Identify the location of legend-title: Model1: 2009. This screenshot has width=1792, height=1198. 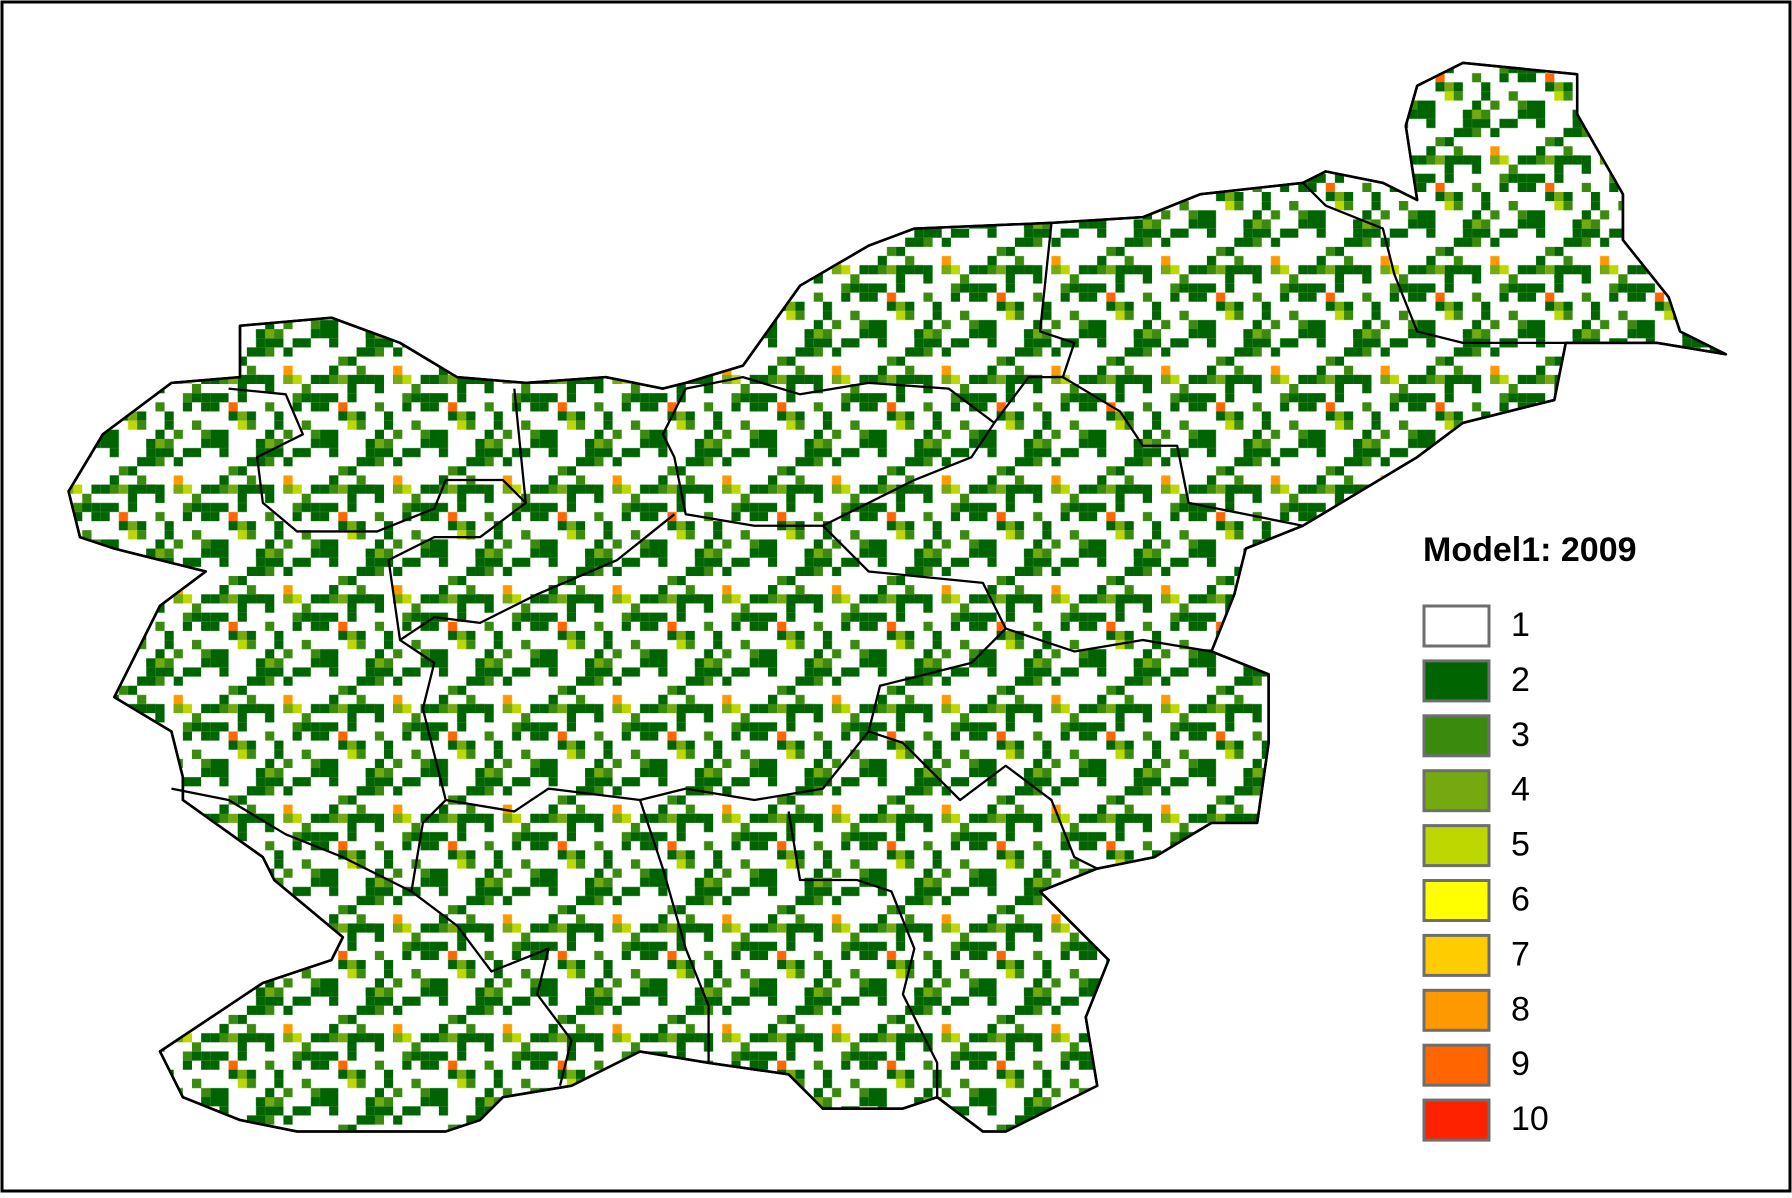
(1530, 550).